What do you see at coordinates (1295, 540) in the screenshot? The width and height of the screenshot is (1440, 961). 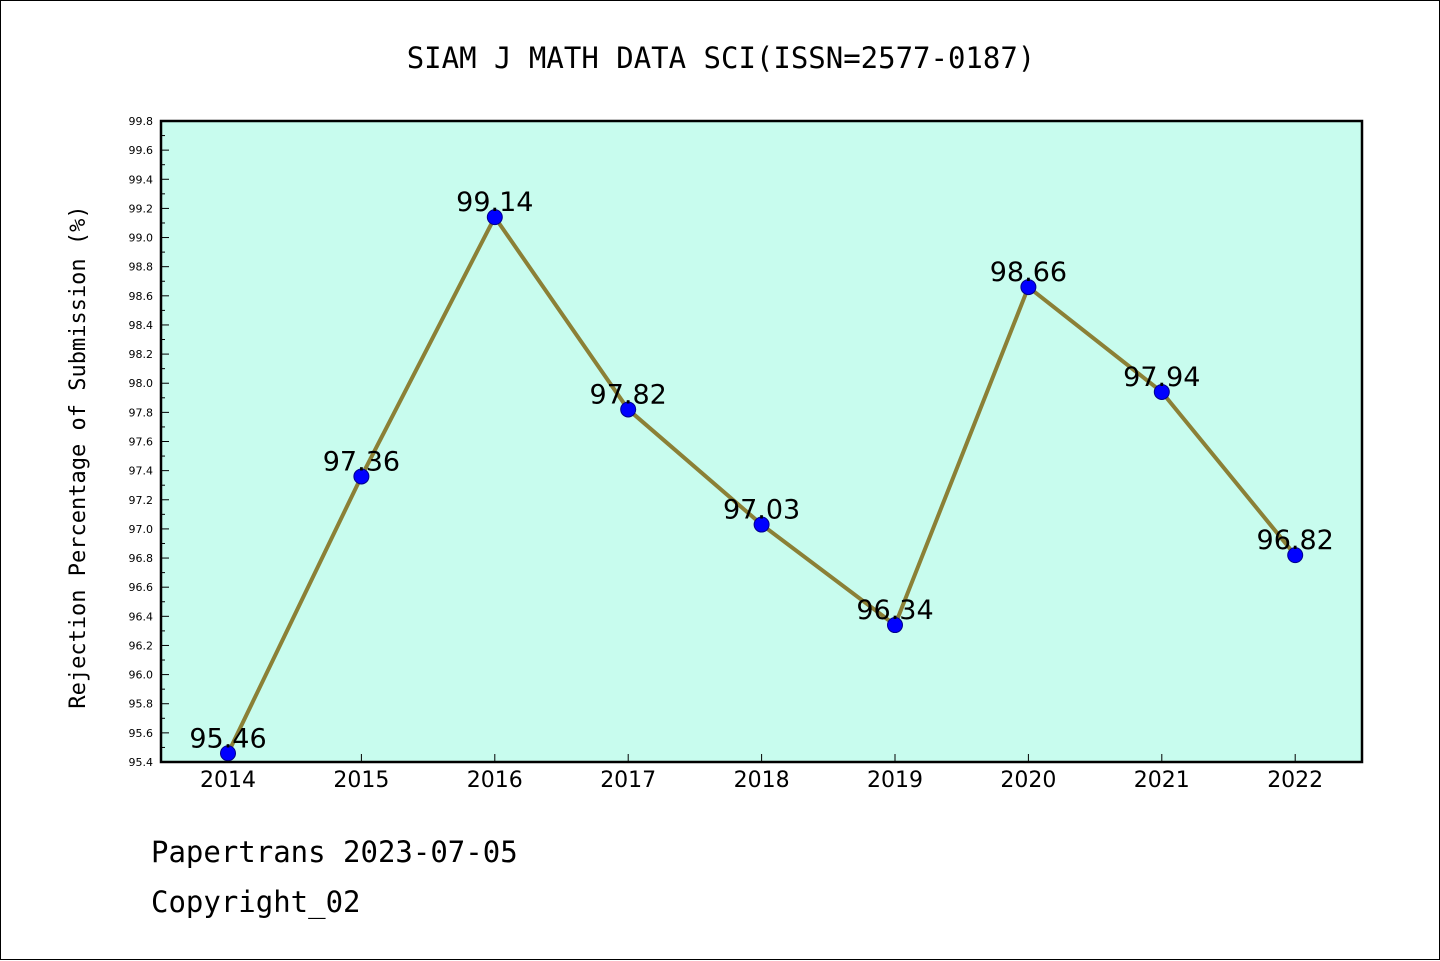 I see `data-label: 96.82` at bounding box center [1295, 540].